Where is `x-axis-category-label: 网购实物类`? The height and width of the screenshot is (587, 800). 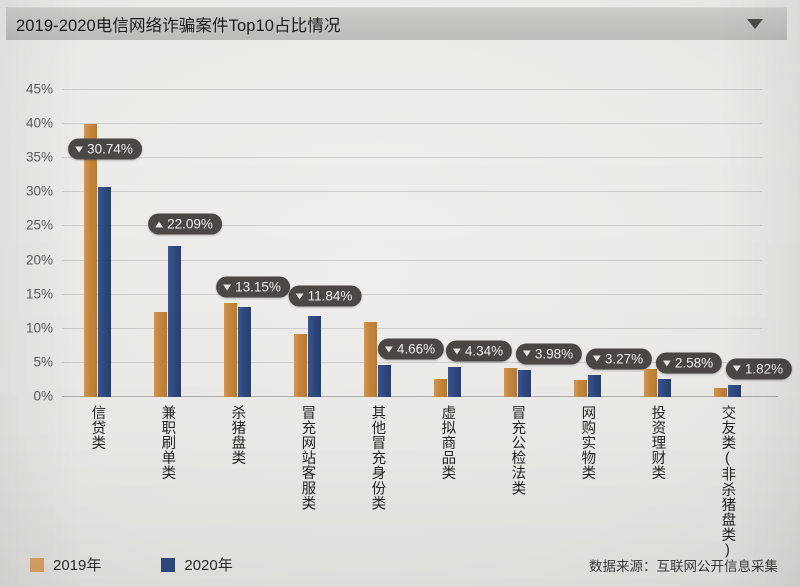 x-axis-category-label: 网购实物类 is located at coordinates (587, 443).